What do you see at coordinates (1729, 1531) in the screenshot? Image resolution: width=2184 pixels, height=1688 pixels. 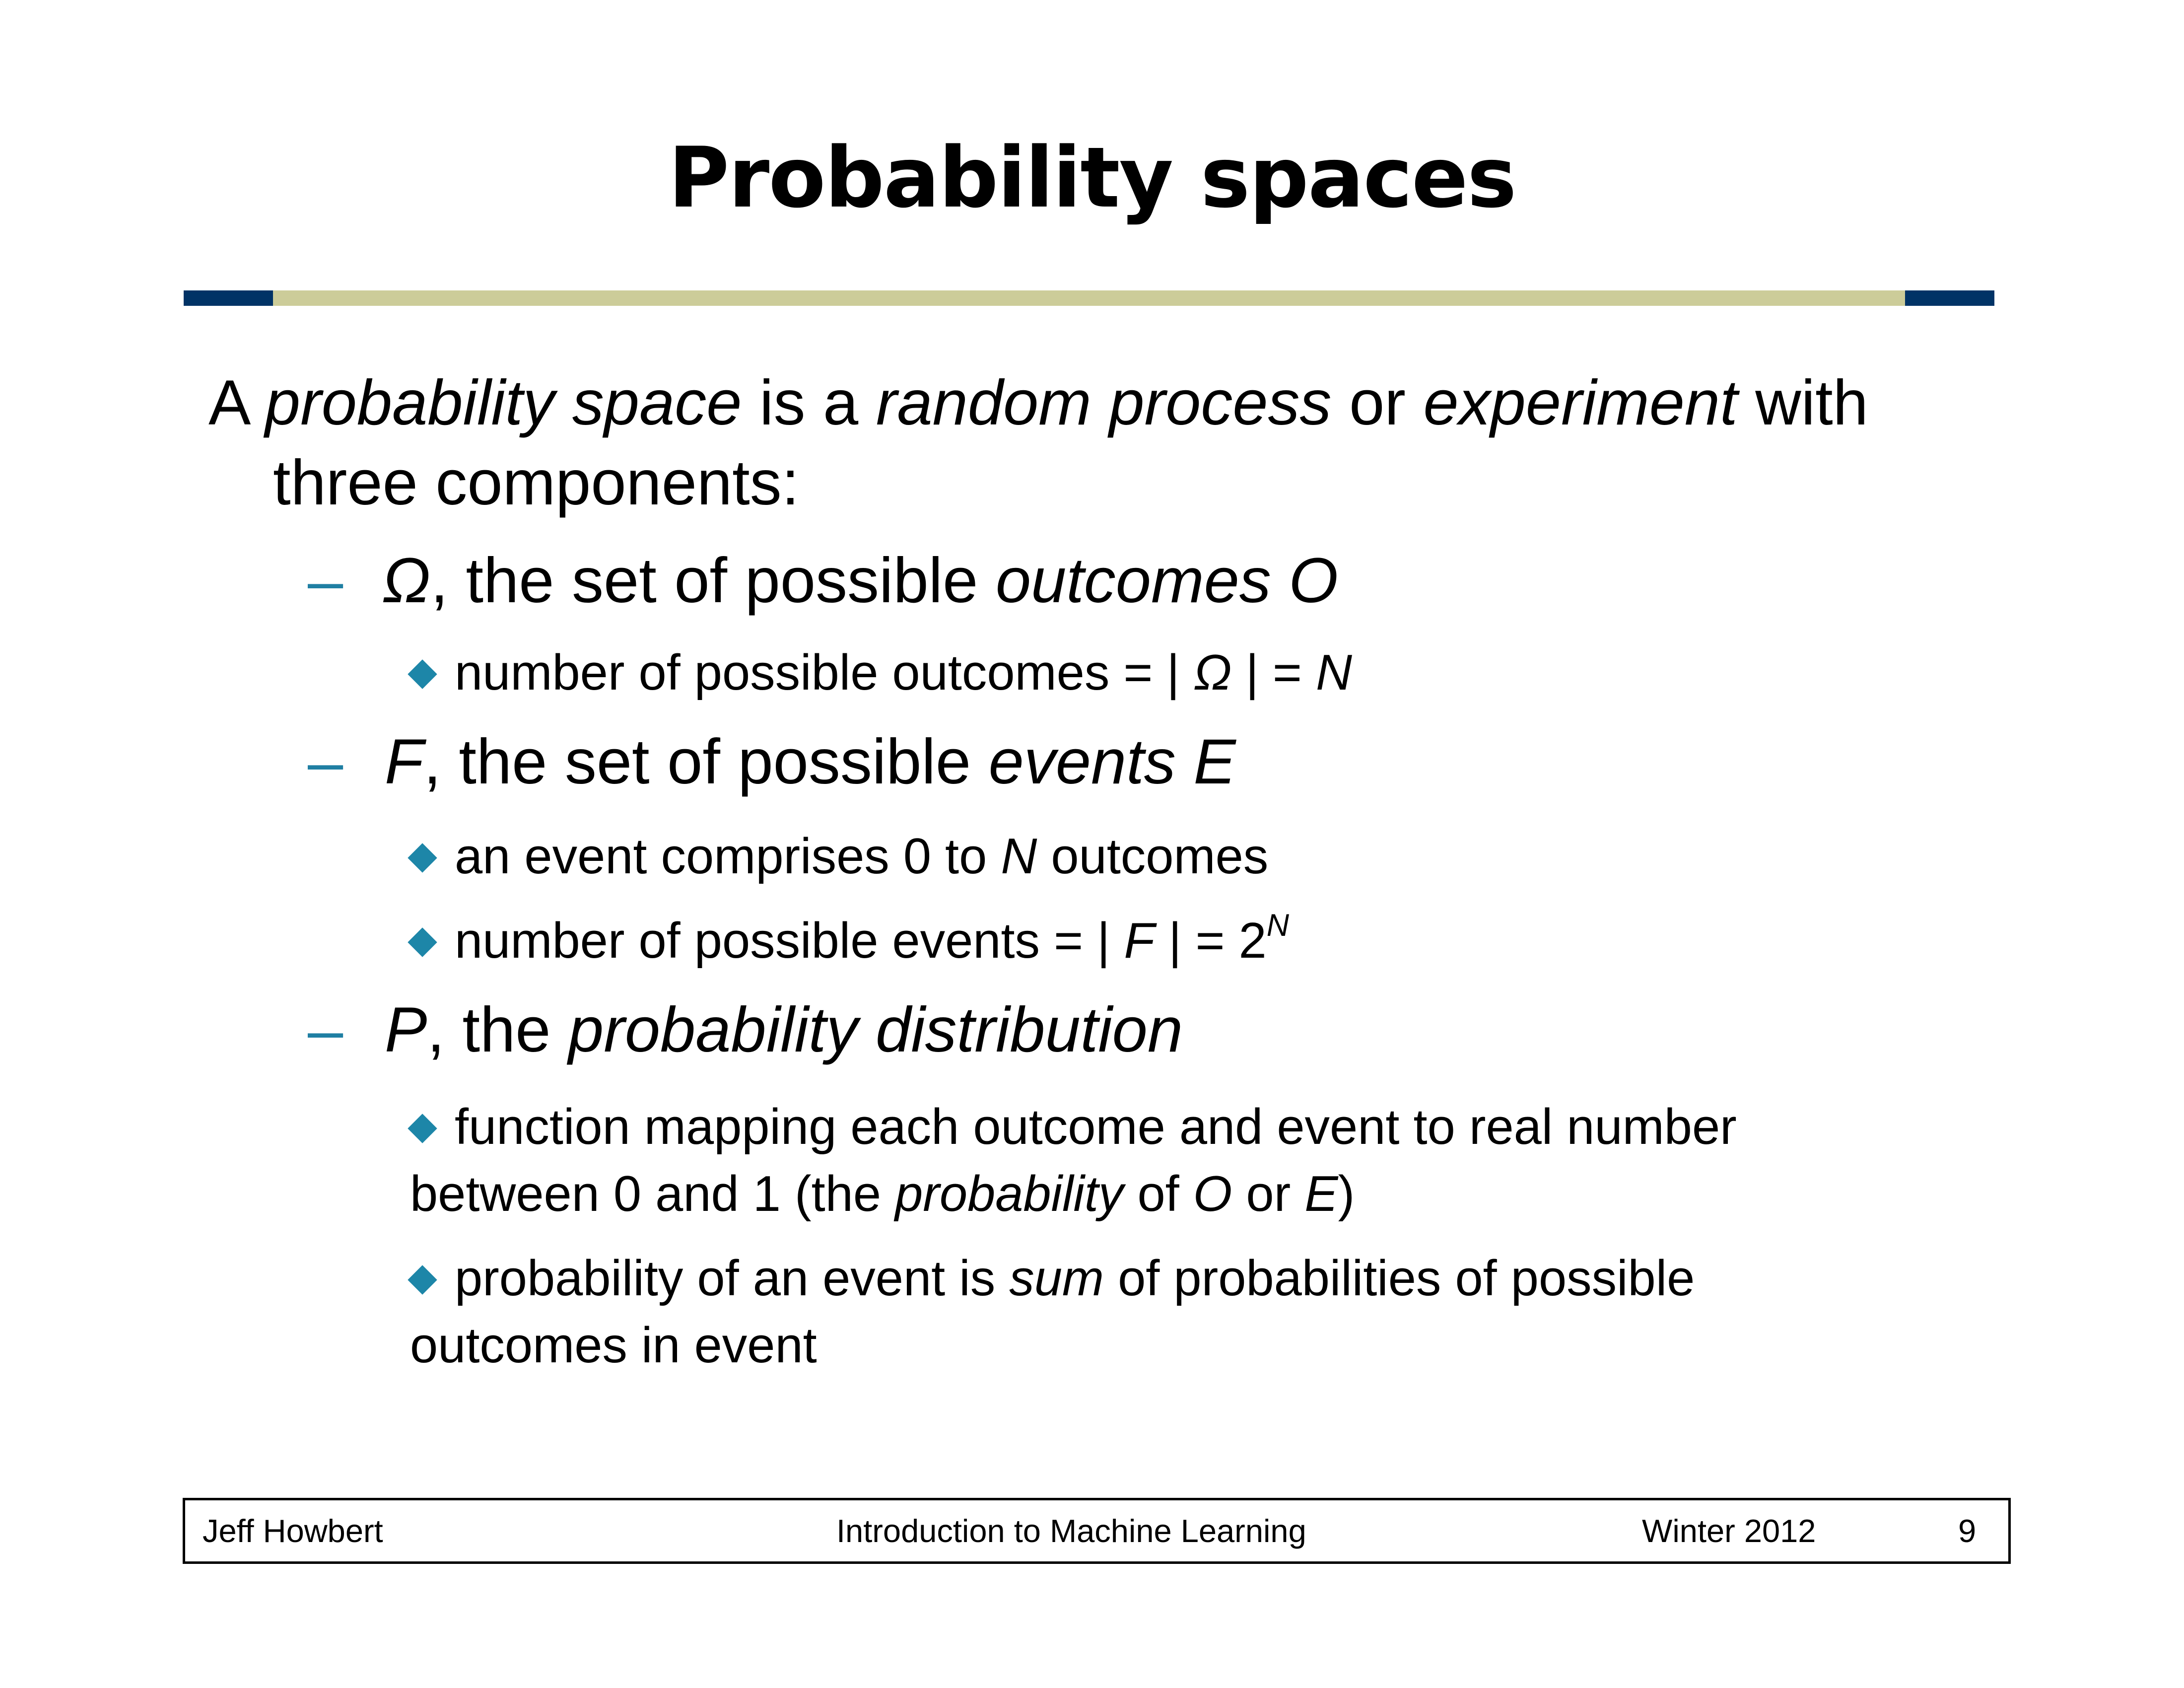 I see `footer-term: Winter 2012` at bounding box center [1729, 1531].